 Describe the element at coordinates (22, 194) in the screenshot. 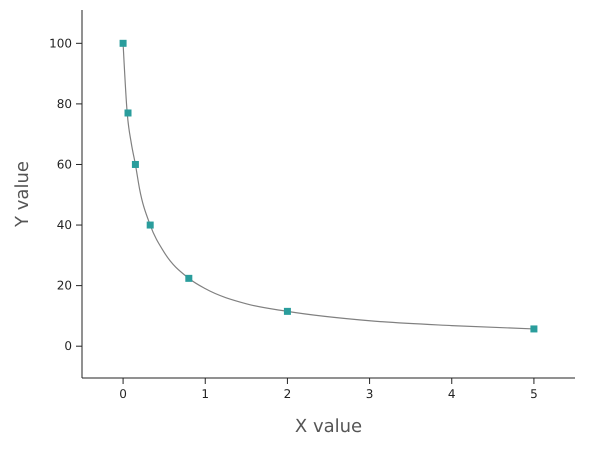

I see `y-axis-title: Y value` at that location.